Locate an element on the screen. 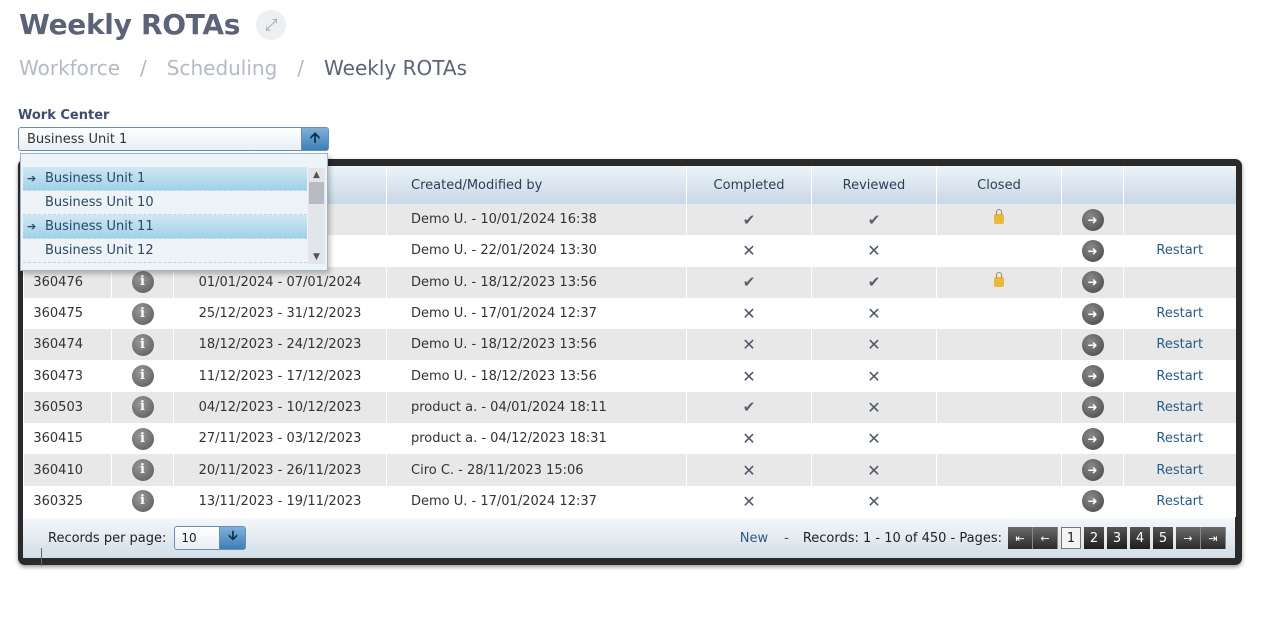  cell-info: i is located at coordinates (142, 345).